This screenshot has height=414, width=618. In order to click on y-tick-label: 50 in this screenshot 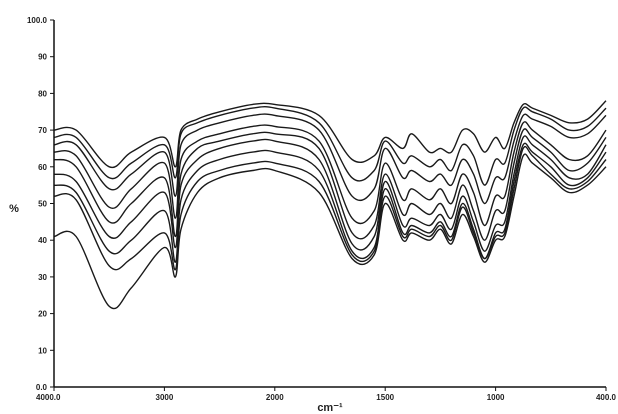, I will do `click(42, 204)`.